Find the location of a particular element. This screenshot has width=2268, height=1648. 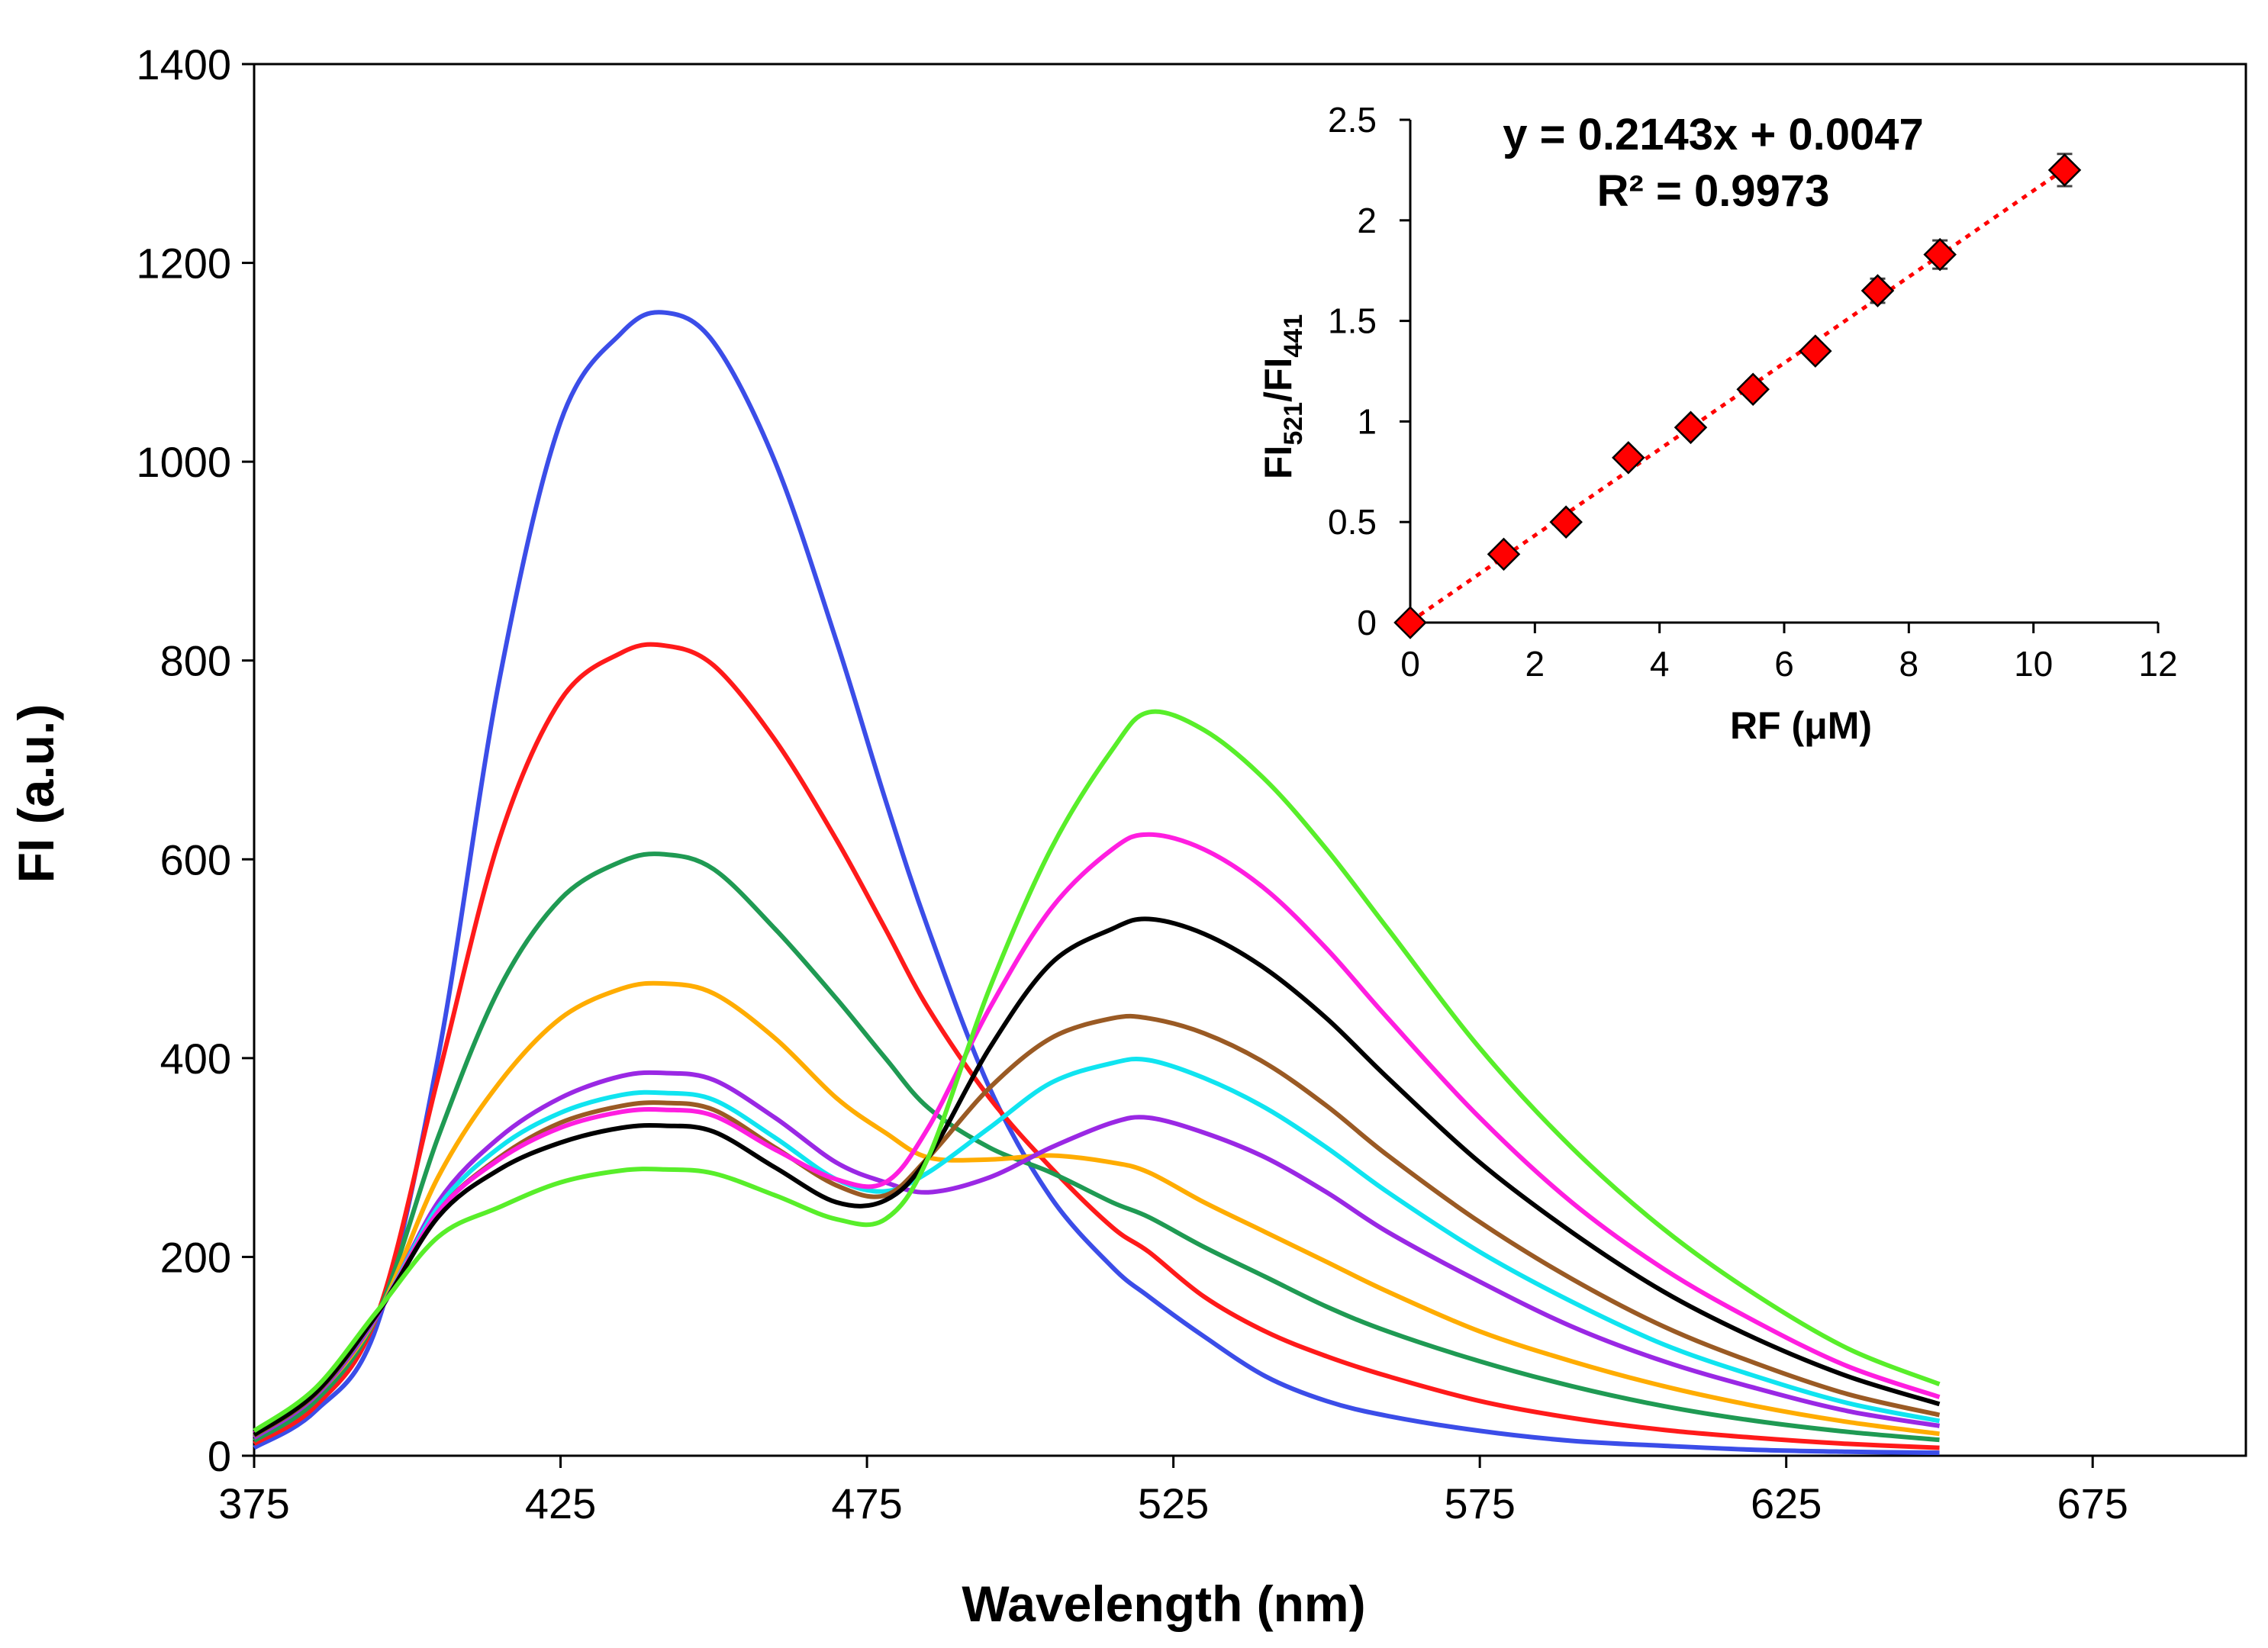

main-x-tick-label: 375 is located at coordinates (253, 1503).